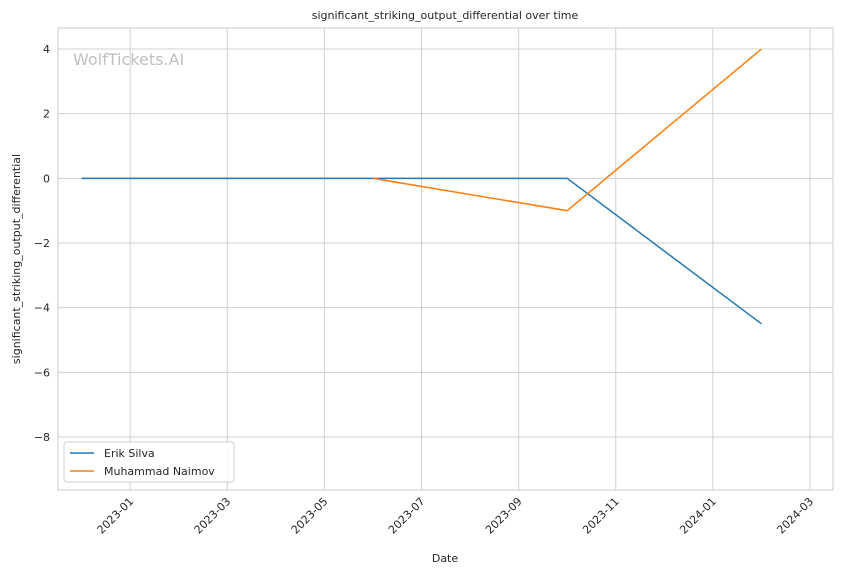 This screenshot has height=575, width=843. I want to click on x-axis-label: Date, so click(445, 558).